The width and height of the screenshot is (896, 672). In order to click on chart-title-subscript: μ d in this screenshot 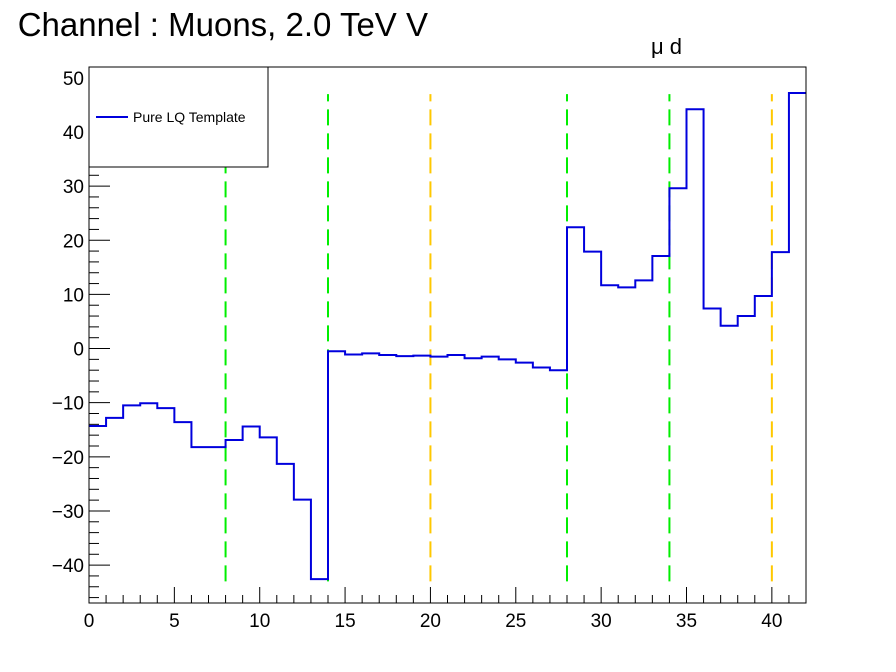, I will do `click(666, 46)`.